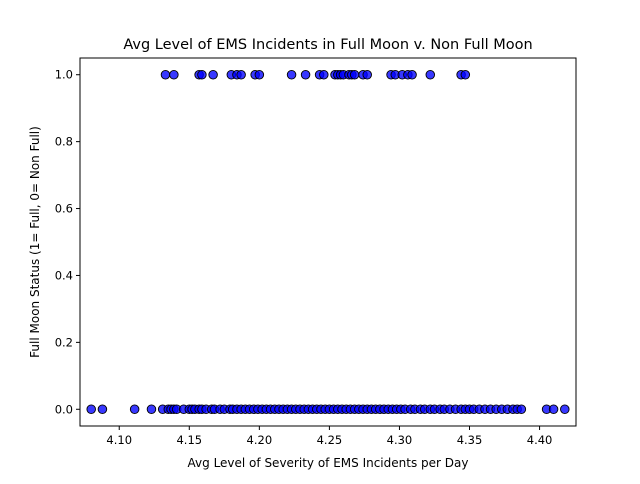 The height and width of the screenshot is (484, 640). I want to click on x-tick-label: 4.15, so click(189, 440).